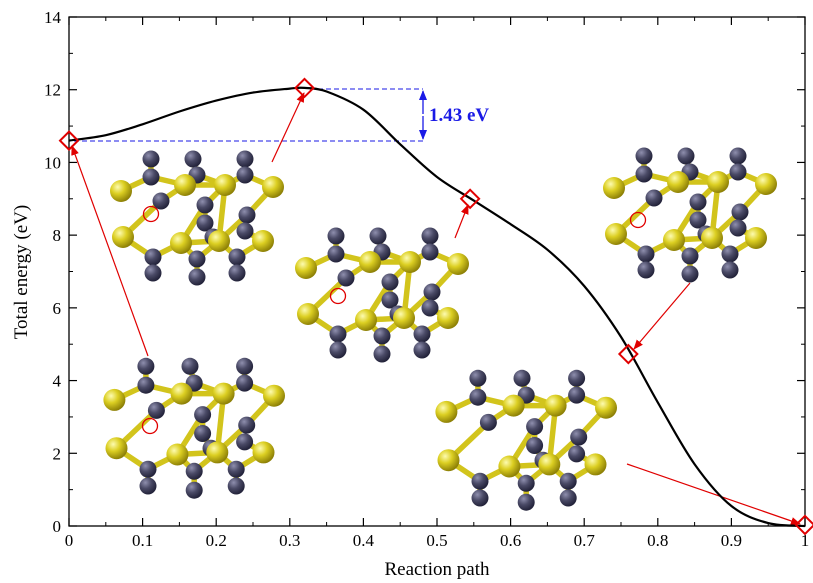  Describe the element at coordinates (657, 540) in the screenshot. I see `x-tick-label: 0.8` at that location.